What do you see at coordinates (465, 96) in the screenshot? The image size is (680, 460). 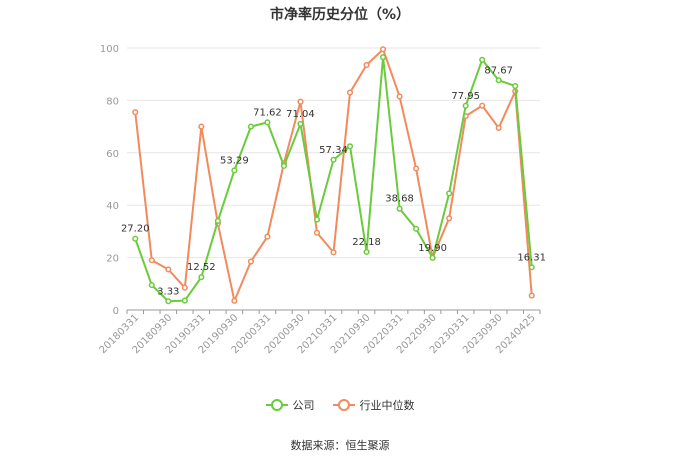 I see `data-label: 77.95` at bounding box center [465, 96].